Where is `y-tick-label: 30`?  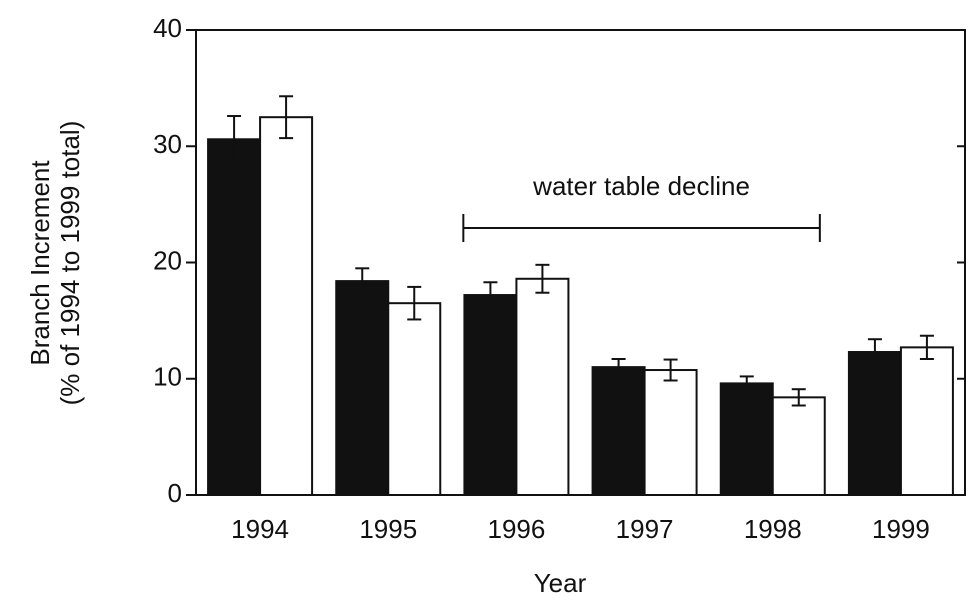
y-tick-label: 30 is located at coordinates (167, 144).